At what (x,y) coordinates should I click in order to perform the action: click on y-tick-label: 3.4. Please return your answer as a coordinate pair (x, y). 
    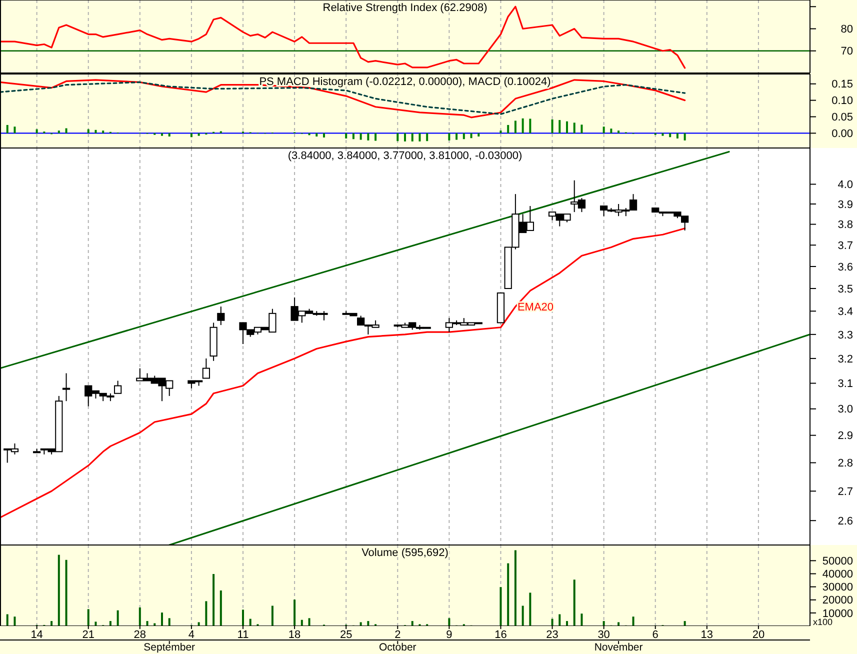
    Looking at the image, I should click on (845, 312).